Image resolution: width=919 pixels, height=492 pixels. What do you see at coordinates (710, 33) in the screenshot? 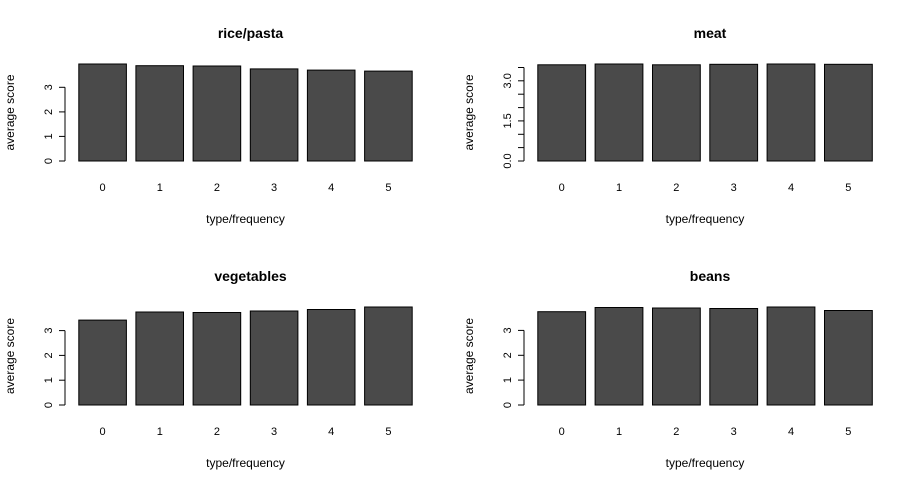
I see `chart-1-title: meat` at bounding box center [710, 33].